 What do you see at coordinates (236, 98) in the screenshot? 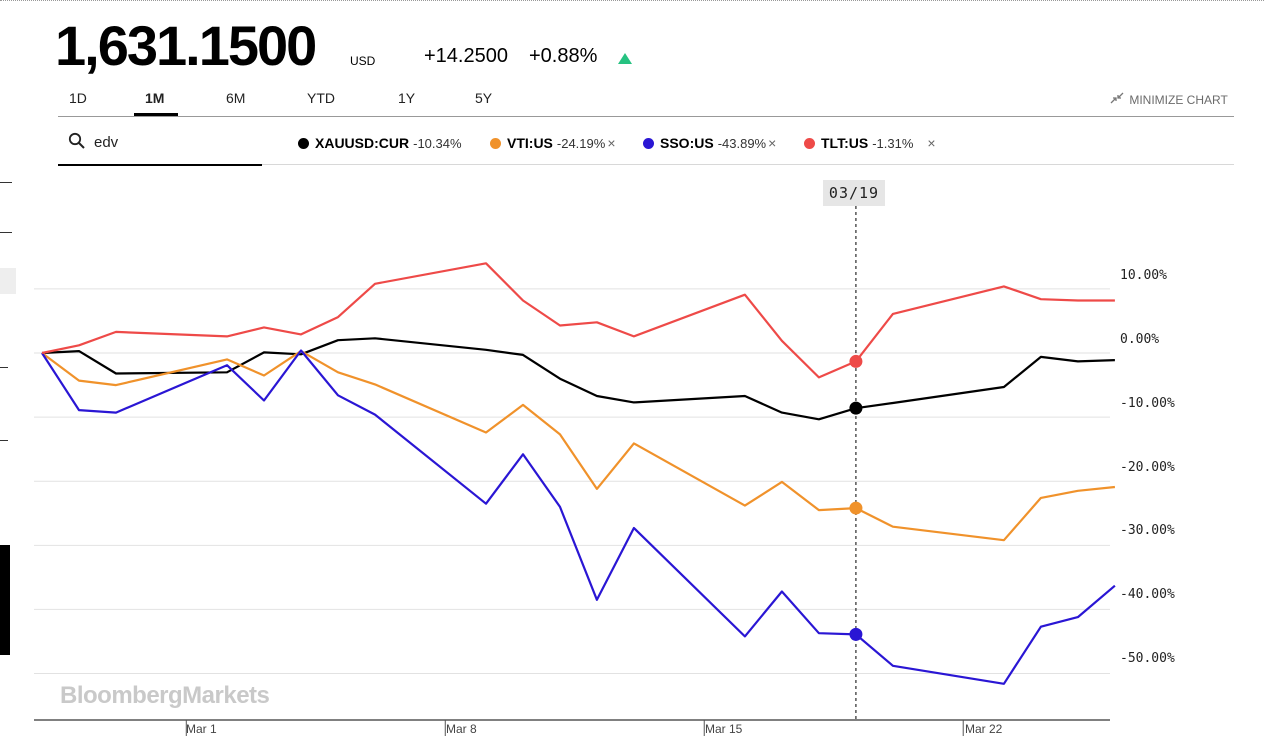
I see `tab-6m: 6M` at bounding box center [236, 98].